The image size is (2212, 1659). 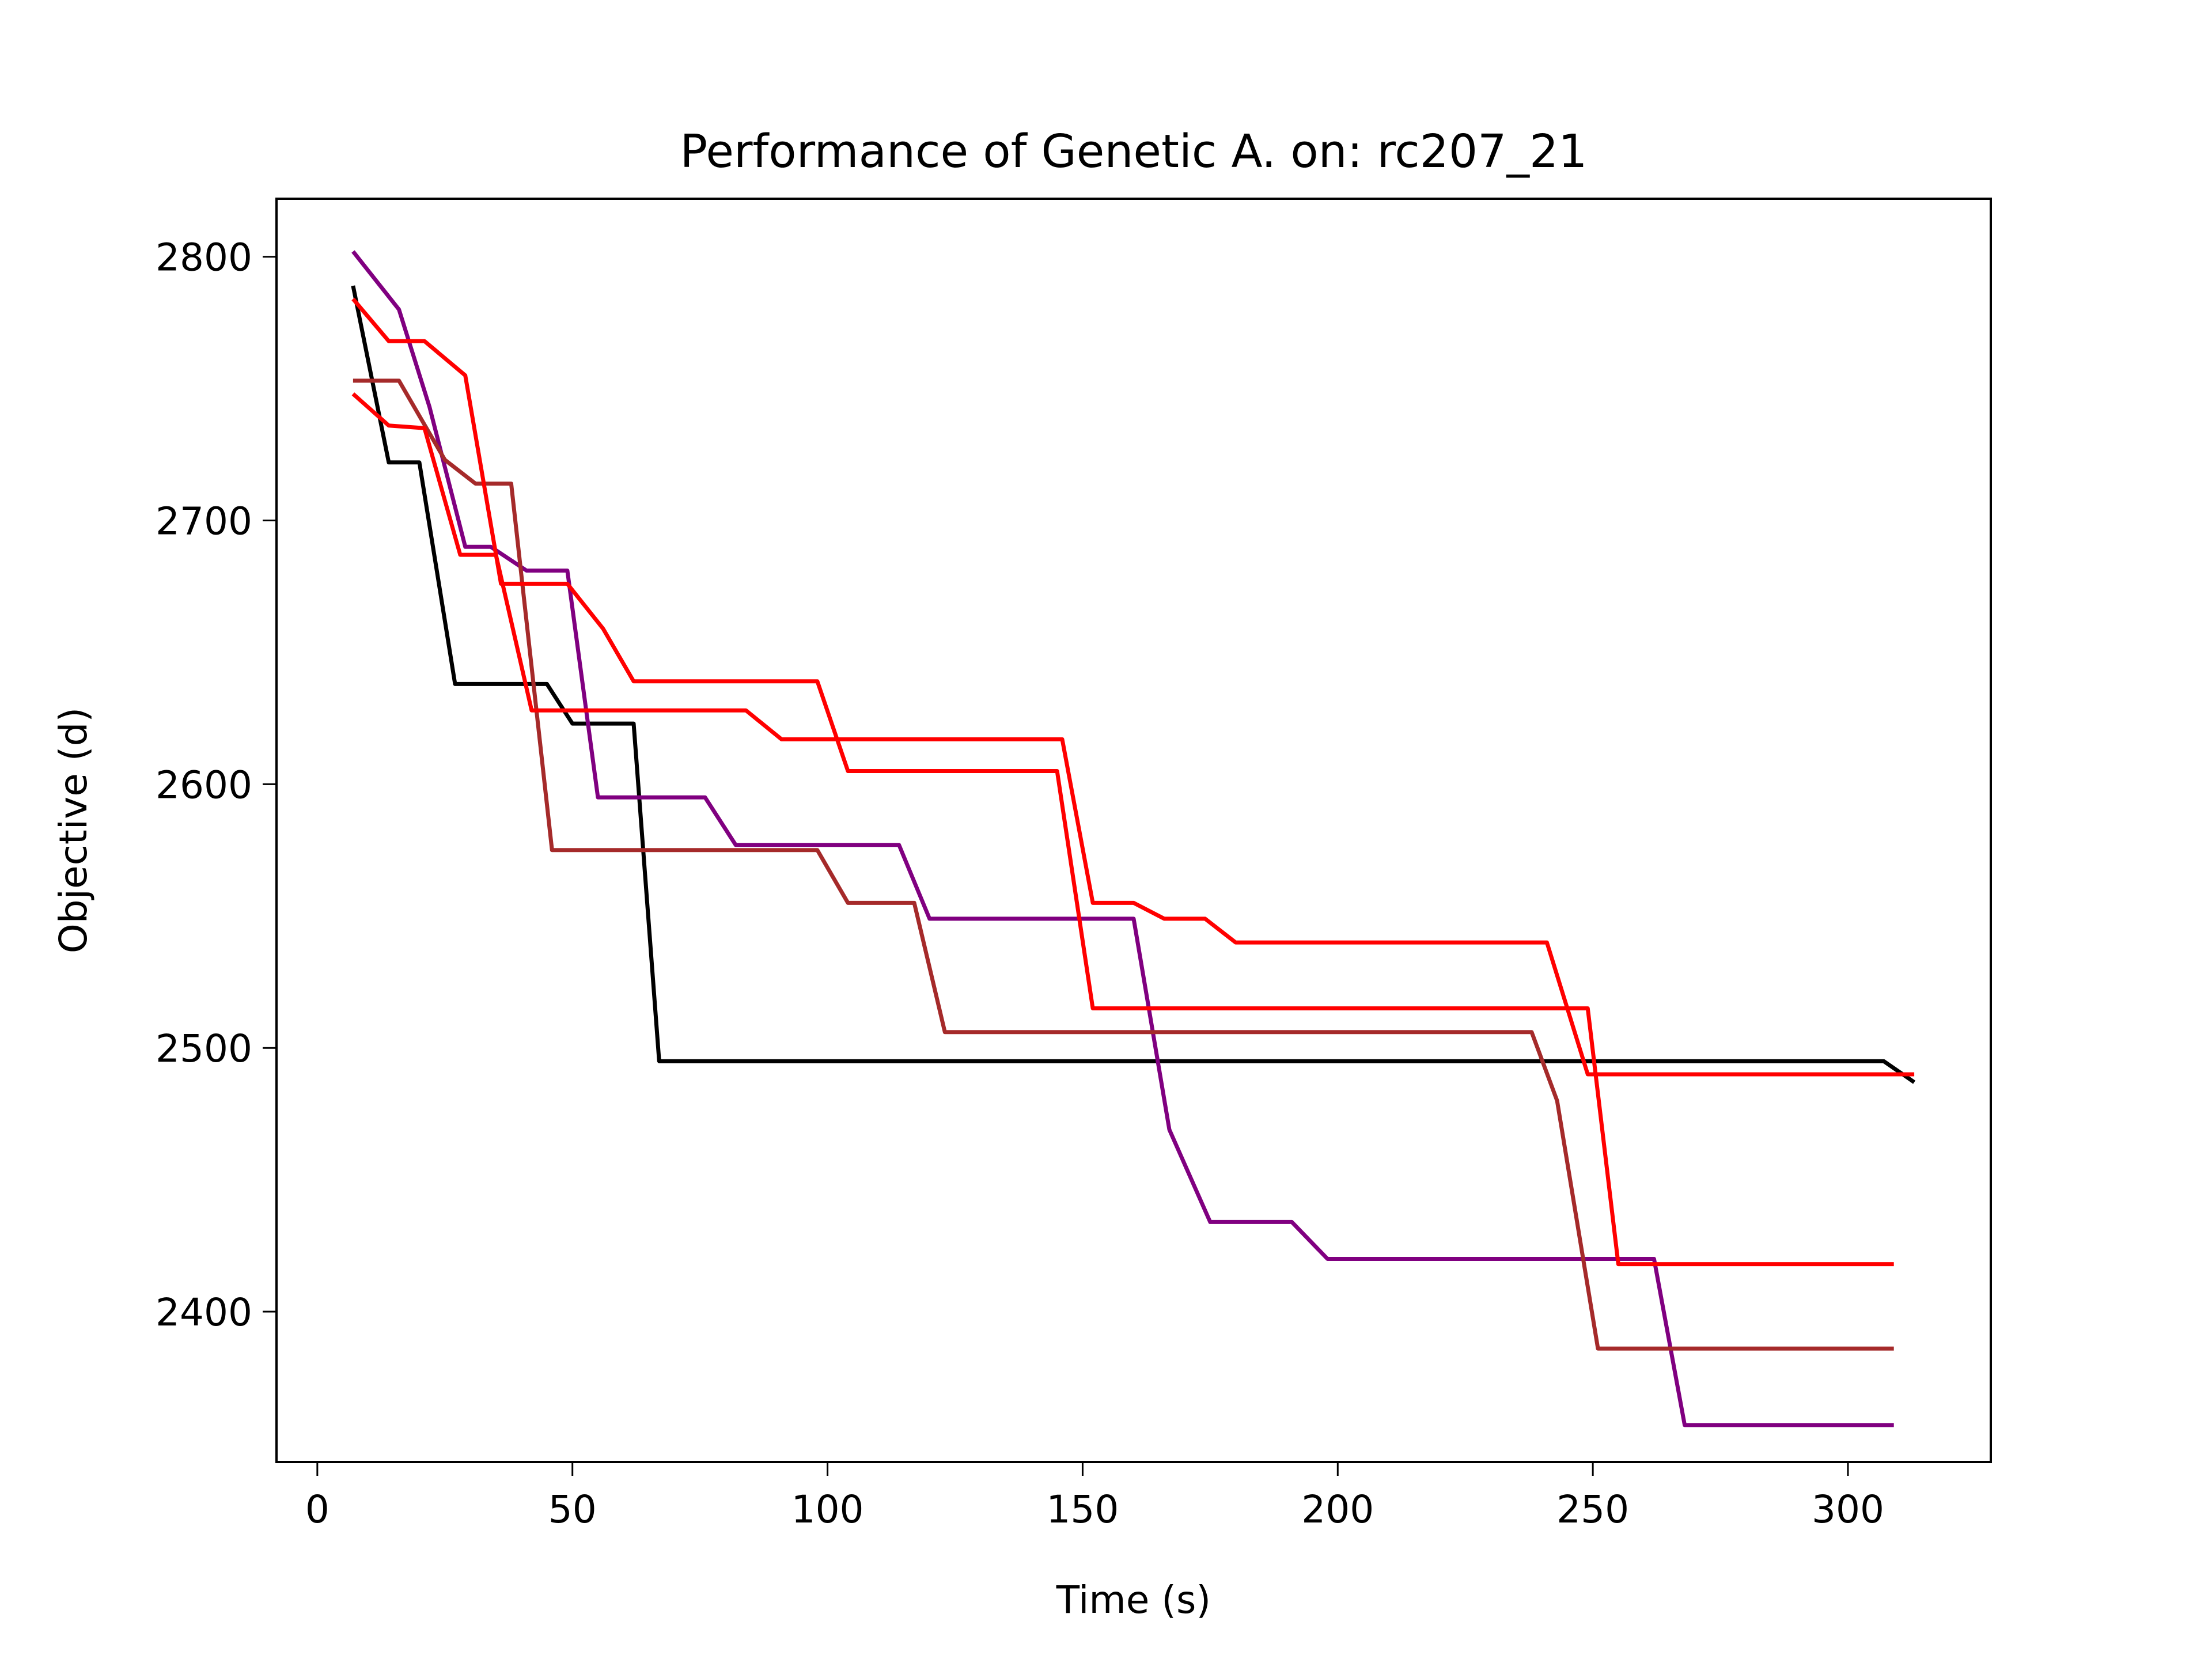 What do you see at coordinates (317, 1509) in the screenshot?
I see `x-tick-label: 0` at bounding box center [317, 1509].